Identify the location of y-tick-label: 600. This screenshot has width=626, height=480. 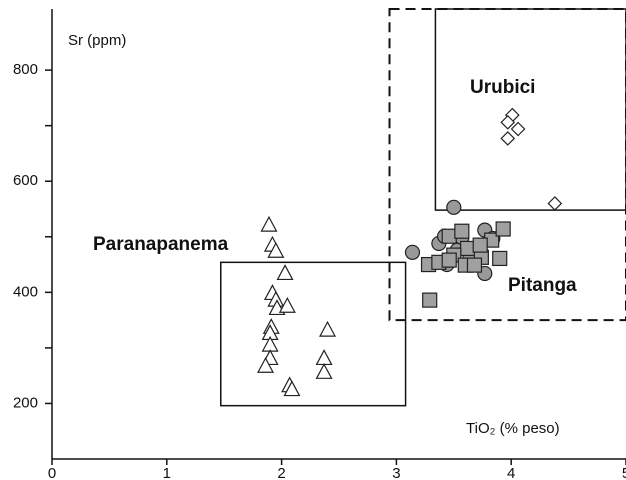
(25, 180).